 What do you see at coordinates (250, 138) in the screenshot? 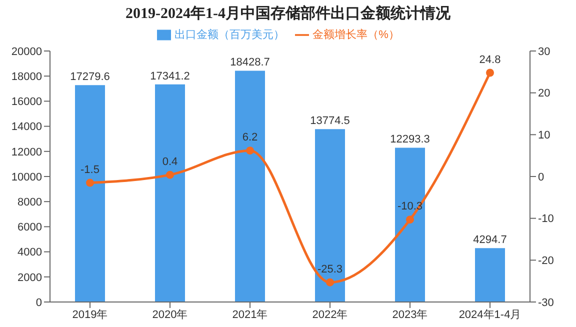
I see `data-label: 6.2` at bounding box center [250, 138].